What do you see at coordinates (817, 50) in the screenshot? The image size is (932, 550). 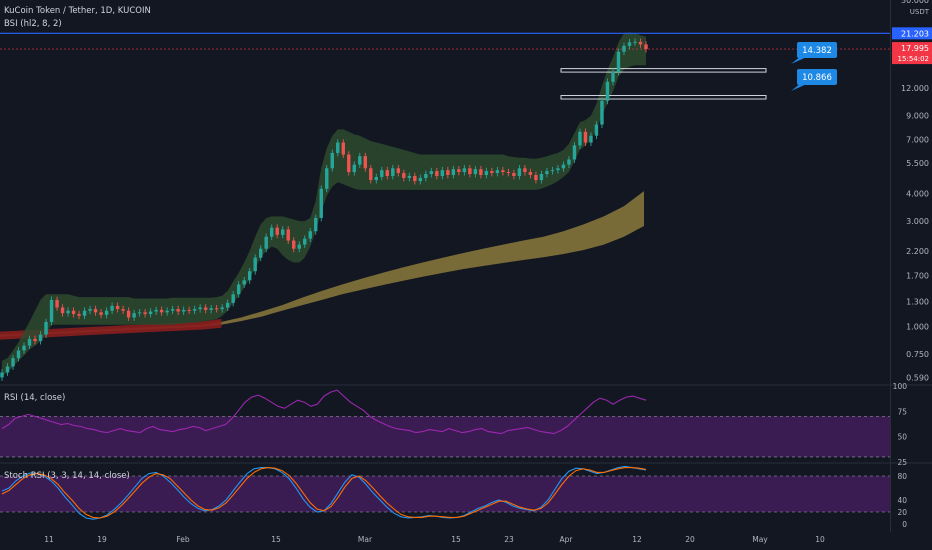 I see `level-callout-box` at bounding box center [817, 50].